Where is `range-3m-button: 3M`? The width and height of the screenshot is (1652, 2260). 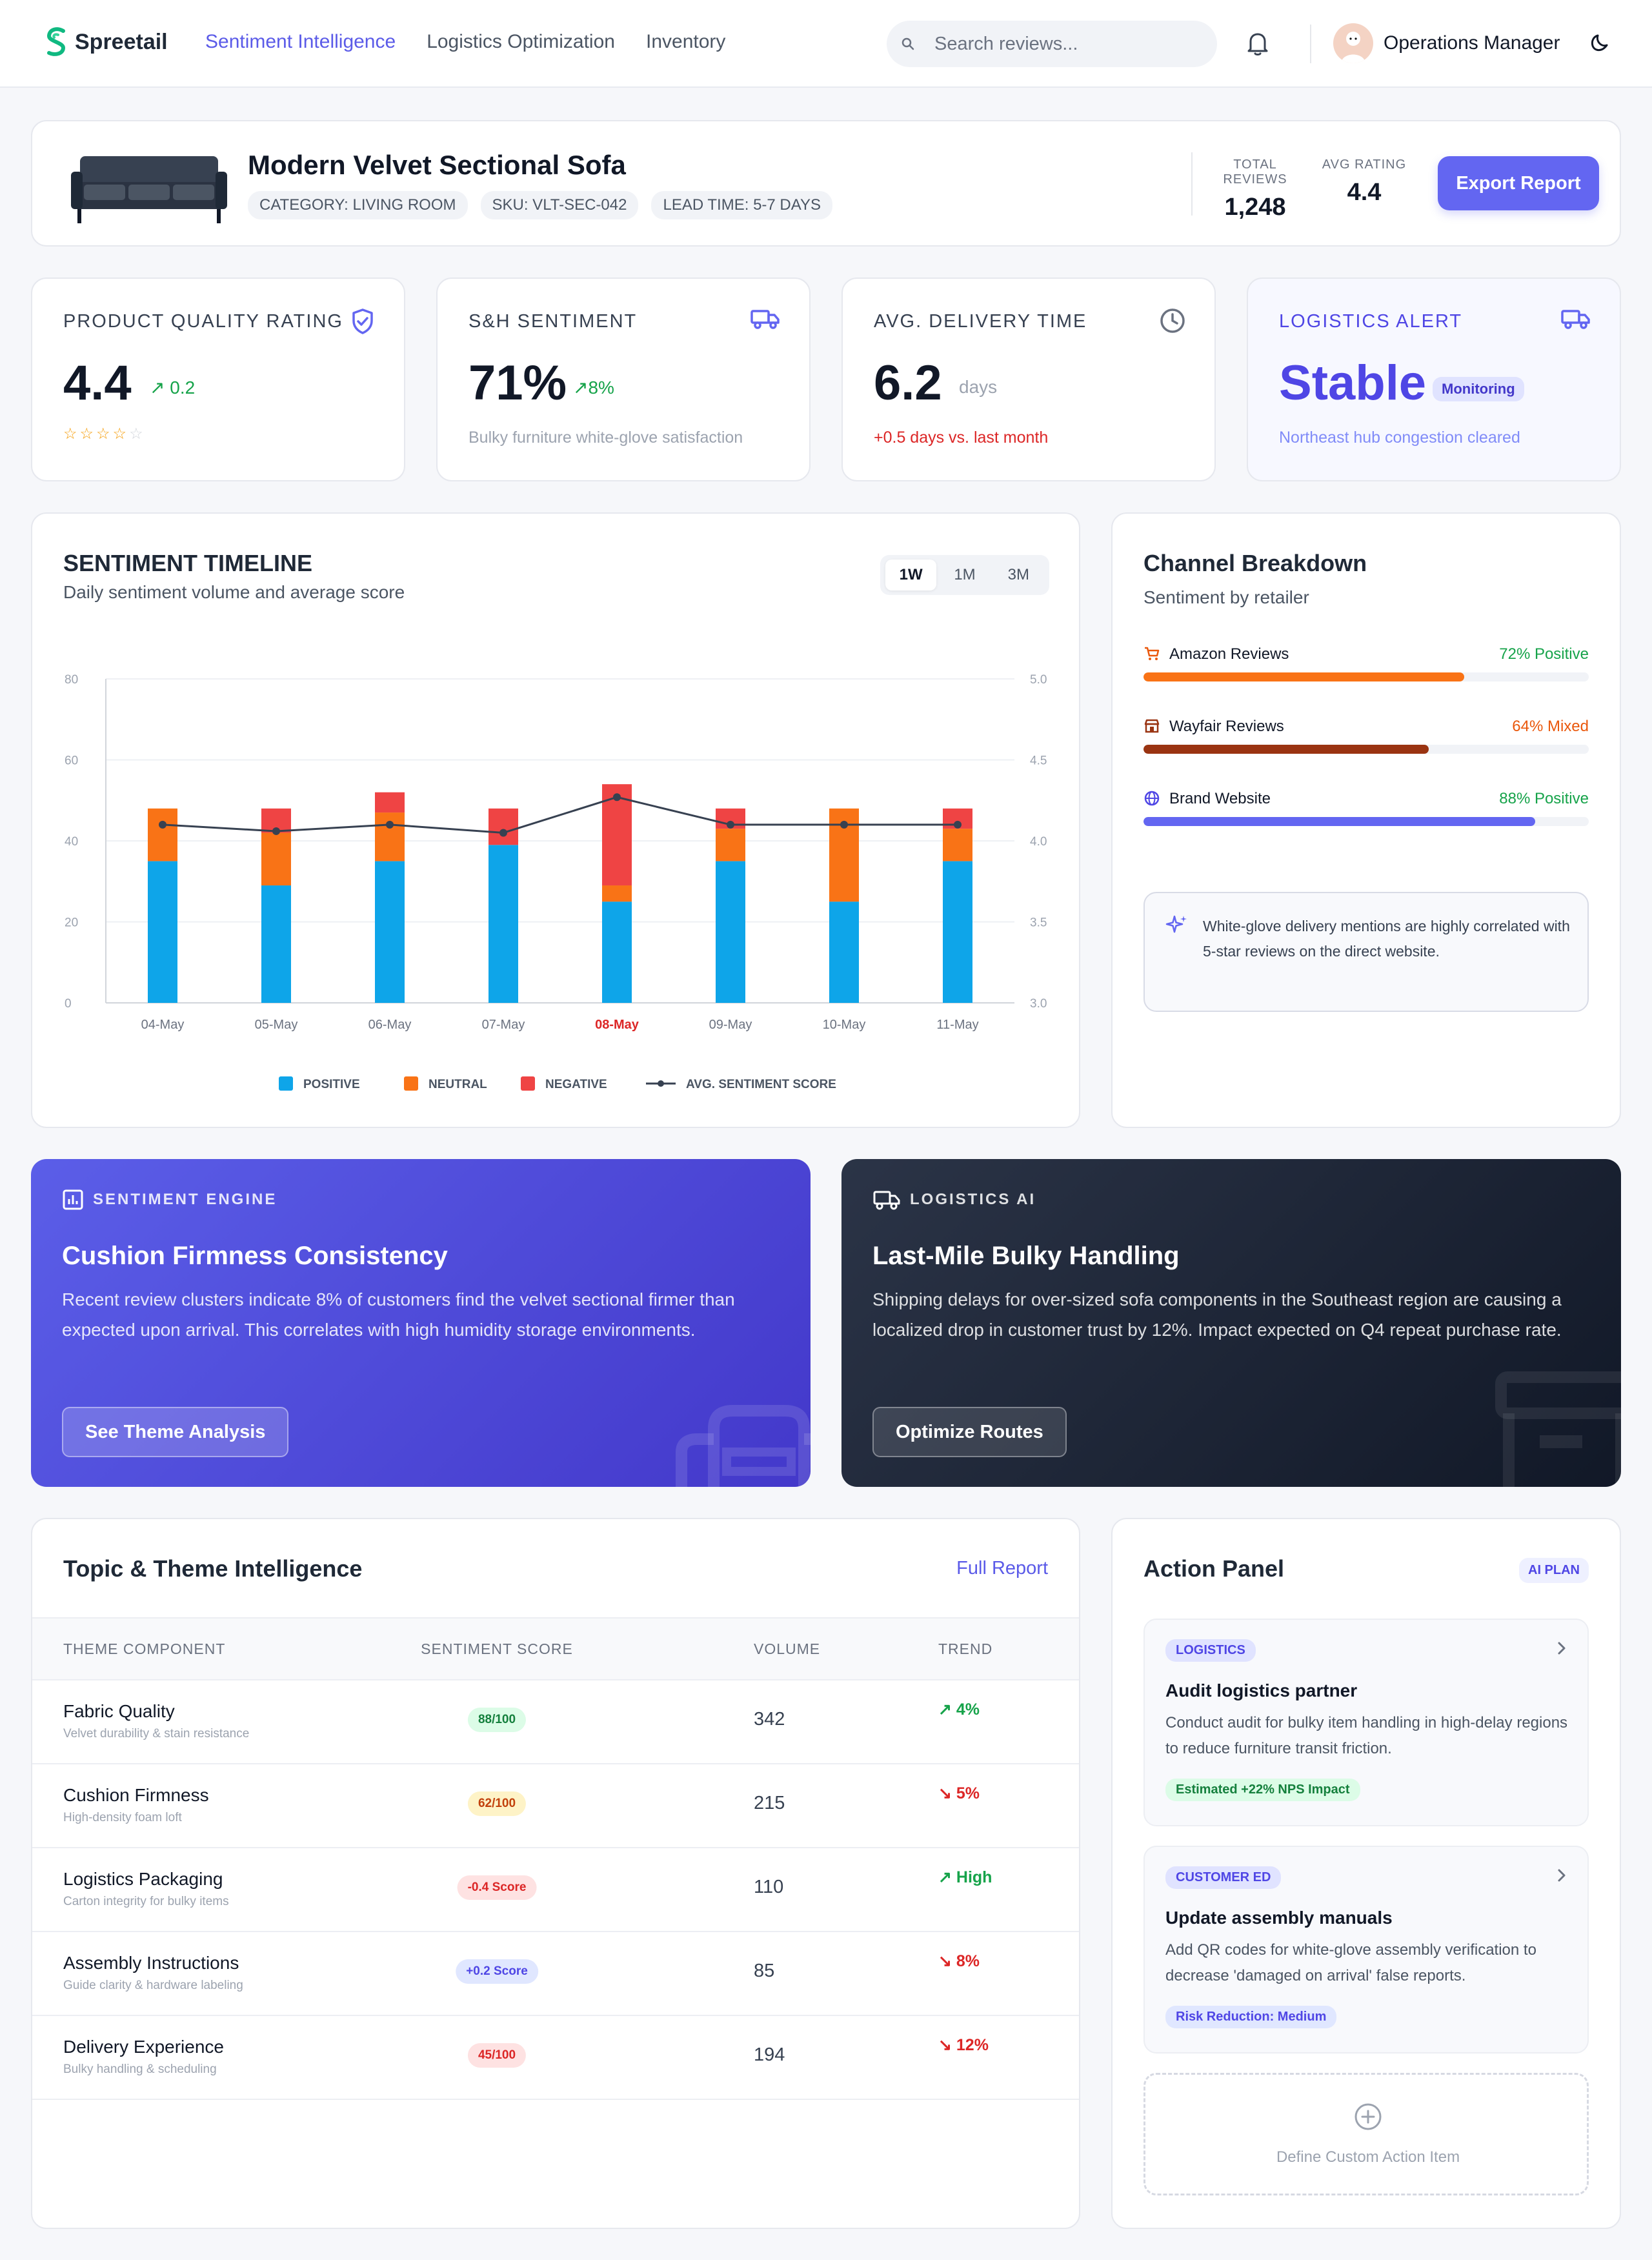
range-3m-button: 3M is located at coordinates (1018, 574).